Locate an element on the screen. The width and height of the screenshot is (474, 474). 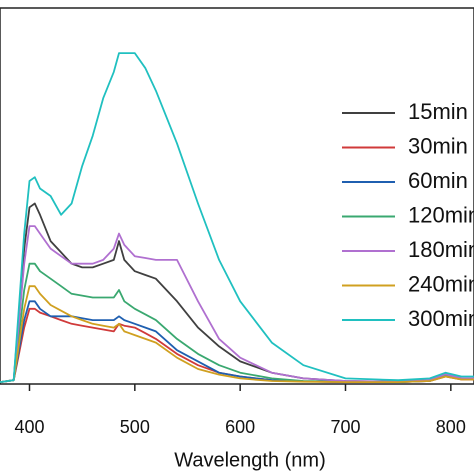
legend-label: 15min is located at coordinates (438, 111).